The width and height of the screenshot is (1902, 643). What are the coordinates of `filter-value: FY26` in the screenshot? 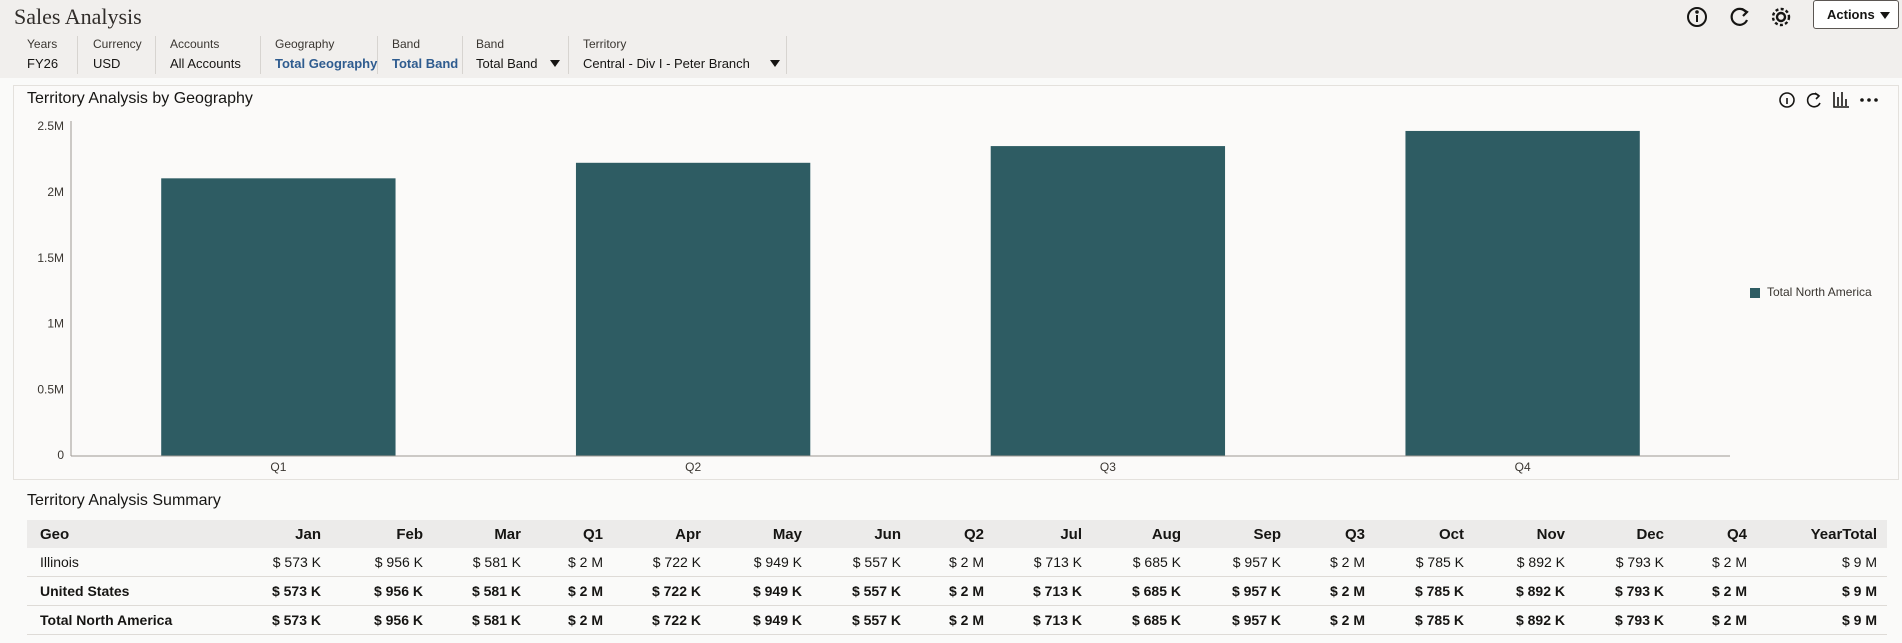 It's located at (43, 63).